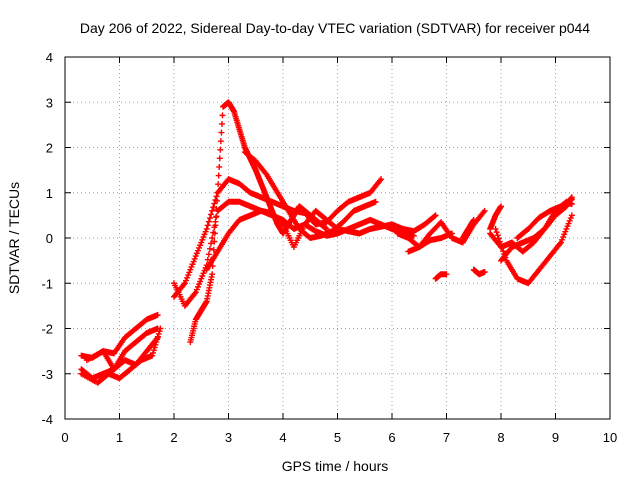  I want to click on y-tick-label: 3, so click(49, 102).